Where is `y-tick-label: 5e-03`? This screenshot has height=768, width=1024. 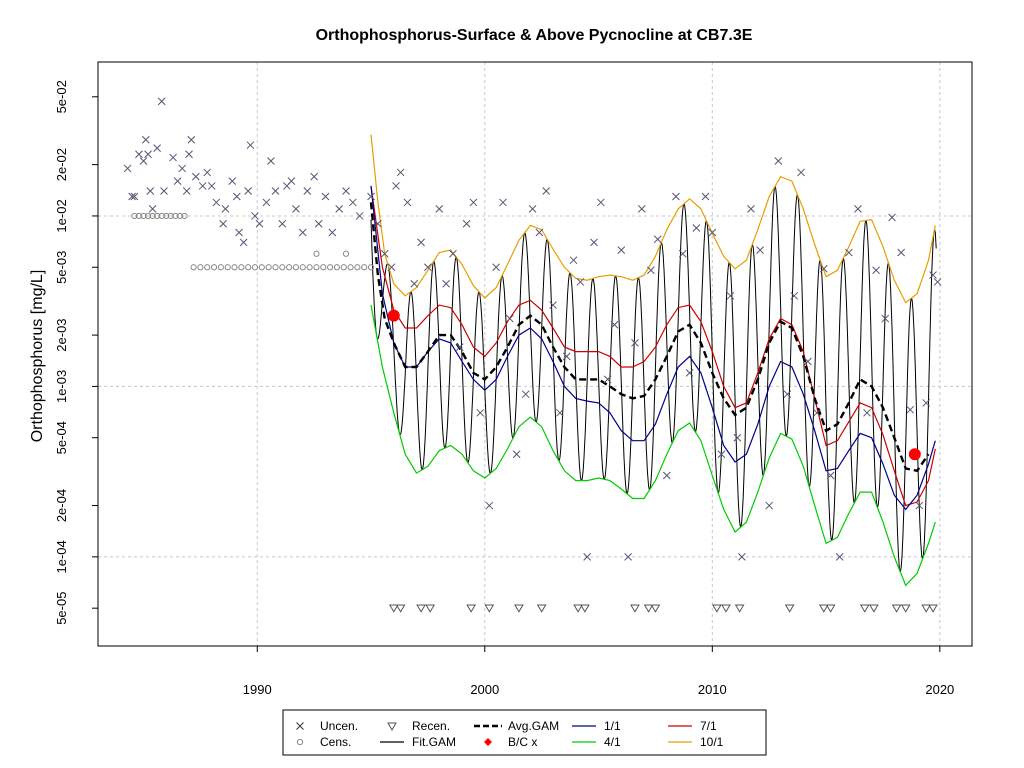
y-tick-label: 5e-03 is located at coordinates (61, 267).